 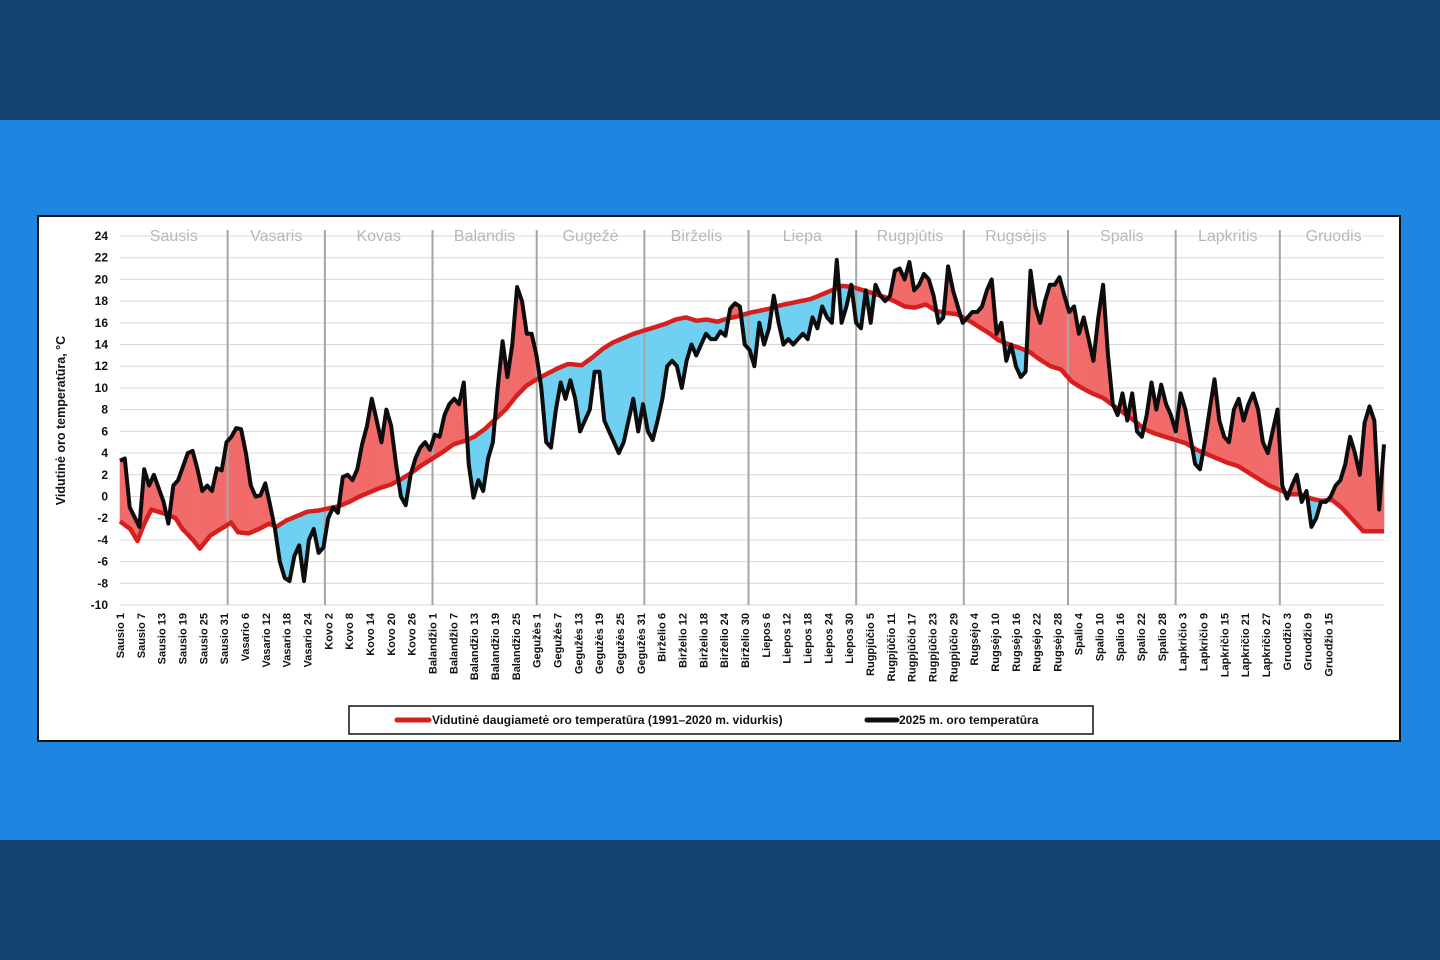 What do you see at coordinates (102, 583) in the screenshot?
I see `y-tick-label: -8` at bounding box center [102, 583].